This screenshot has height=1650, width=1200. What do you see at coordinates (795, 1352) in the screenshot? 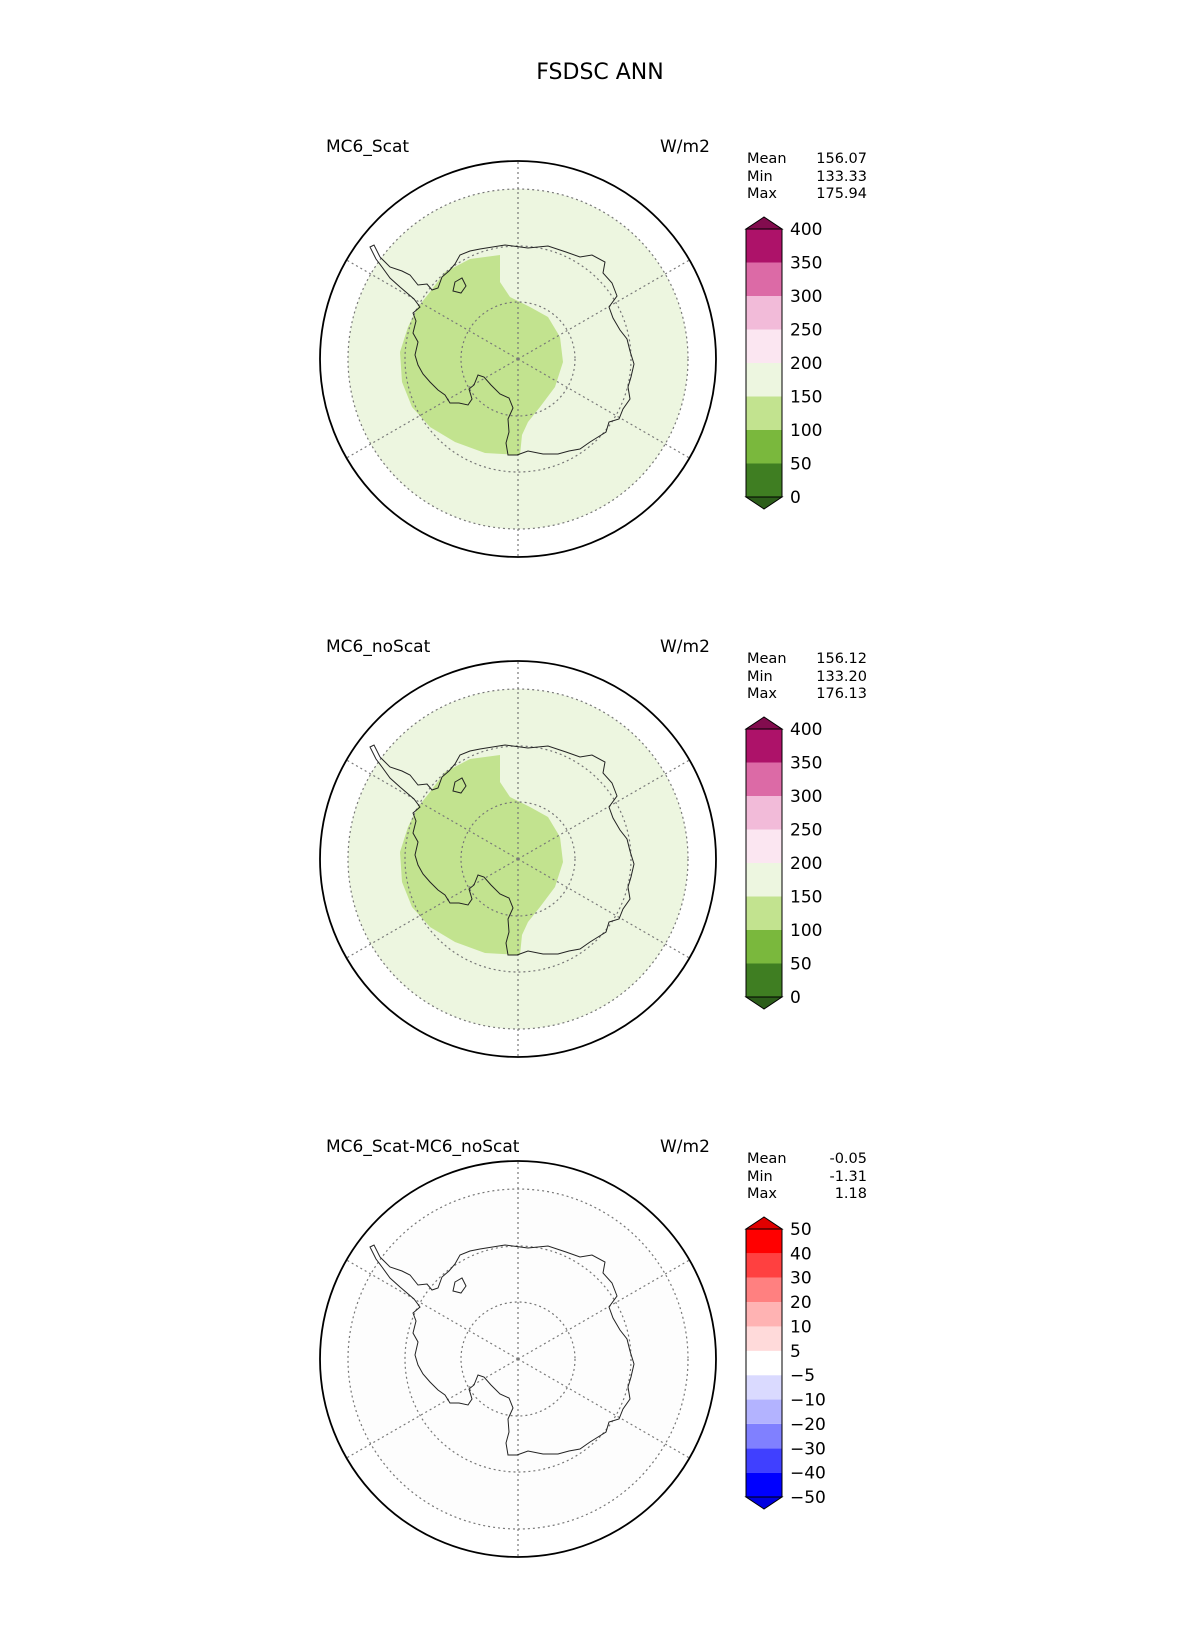
I see `colorbar-tick-label: 5` at bounding box center [795, 1352].